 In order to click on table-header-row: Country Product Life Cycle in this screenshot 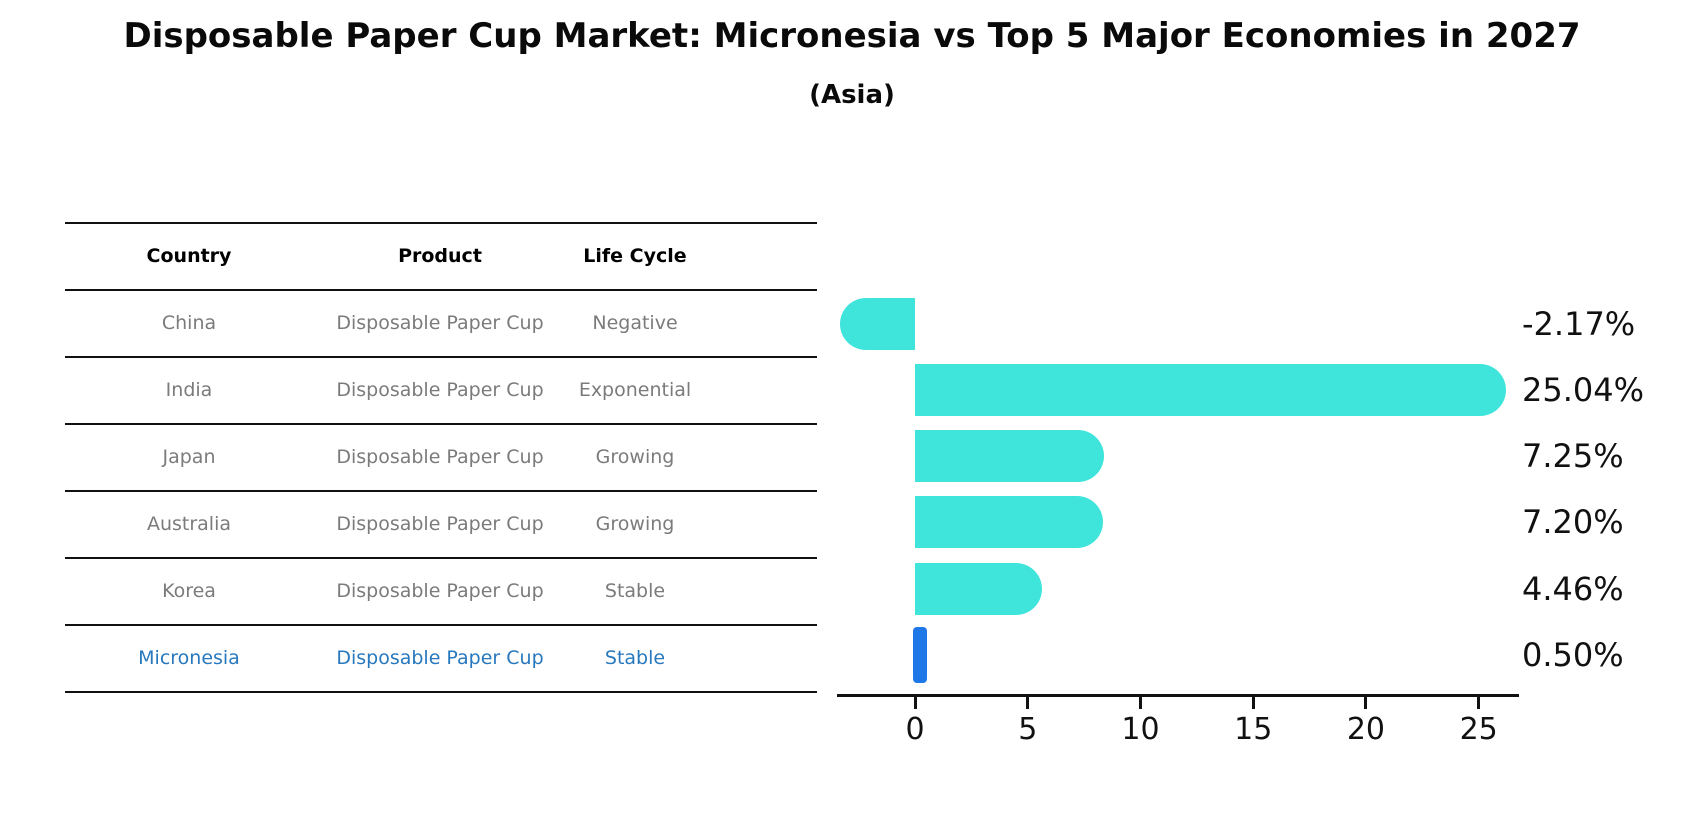, I will do `click(441, 257)`.